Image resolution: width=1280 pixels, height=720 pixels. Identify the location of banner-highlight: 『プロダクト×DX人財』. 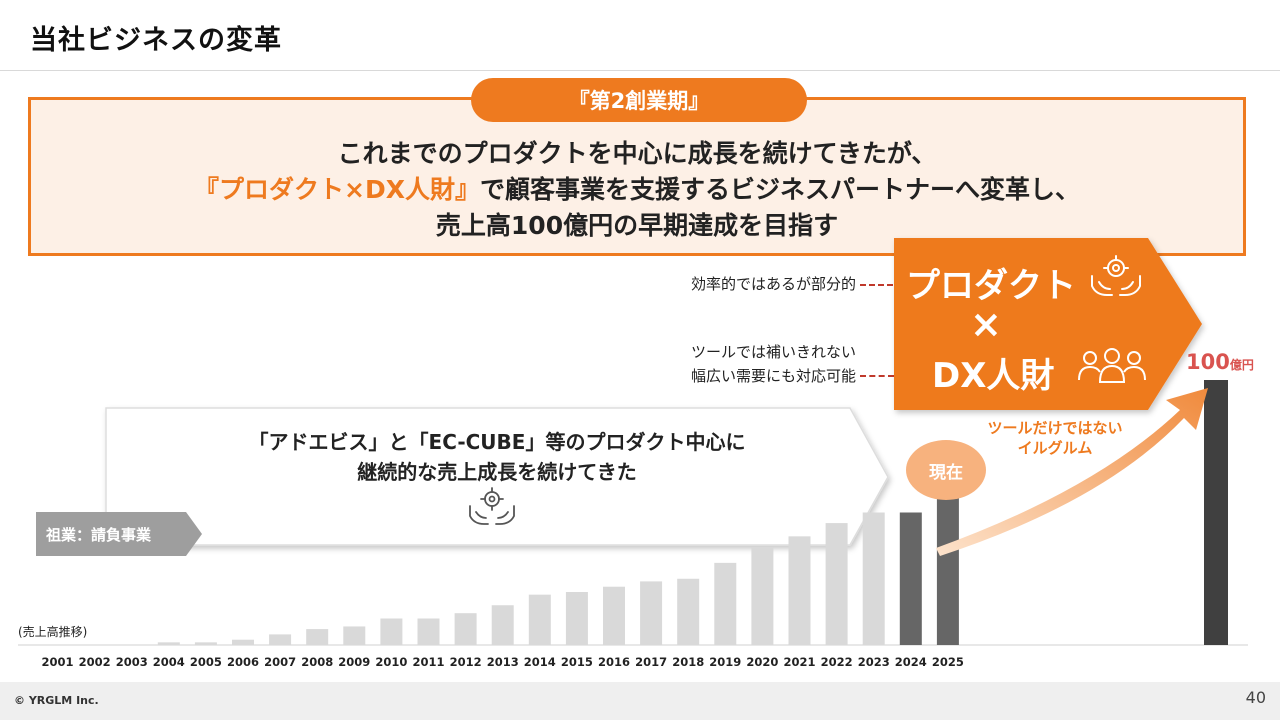
(337, 189).